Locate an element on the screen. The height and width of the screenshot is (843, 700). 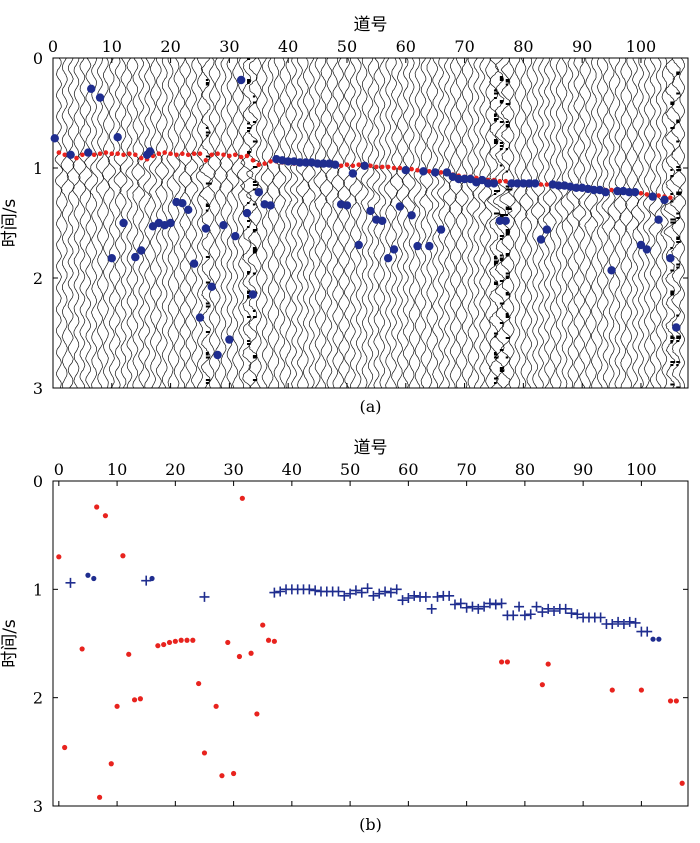
y-tick-label: 1 is located at coordinates (38, 589).